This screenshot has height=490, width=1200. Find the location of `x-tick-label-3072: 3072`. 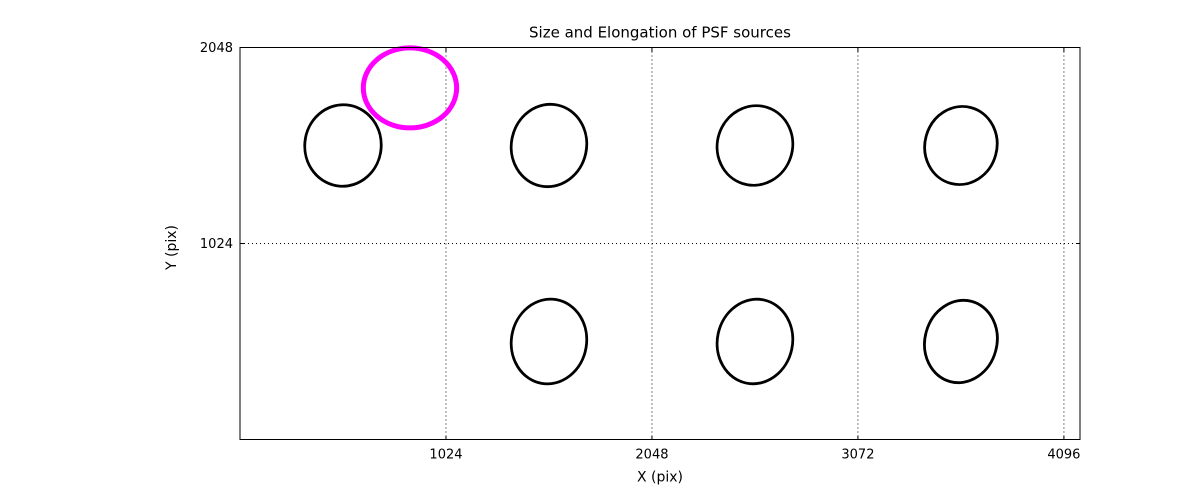

x-tick-label-3072: 3072 is located at coordinates (857, 455).